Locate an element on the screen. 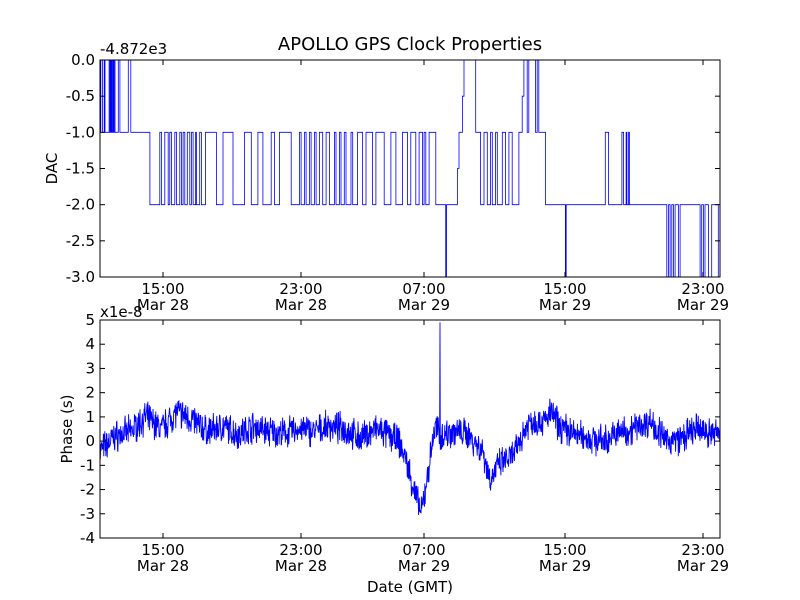 This screenshot has width=800, height=600. dac-ytick-label: -1.5 is located at coordinates (80, 169).